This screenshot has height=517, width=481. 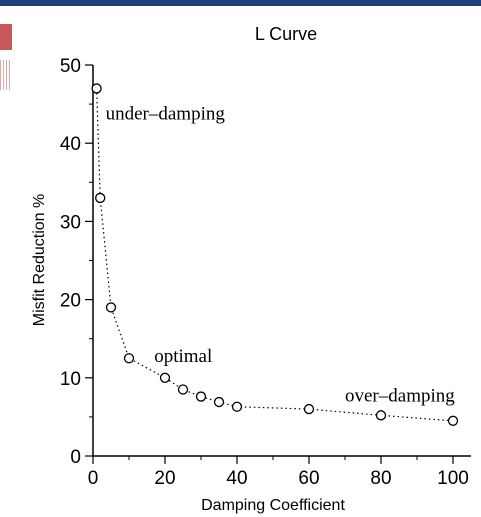 I want to click on annotation-label: over–damping, so click(x=400, y=395).